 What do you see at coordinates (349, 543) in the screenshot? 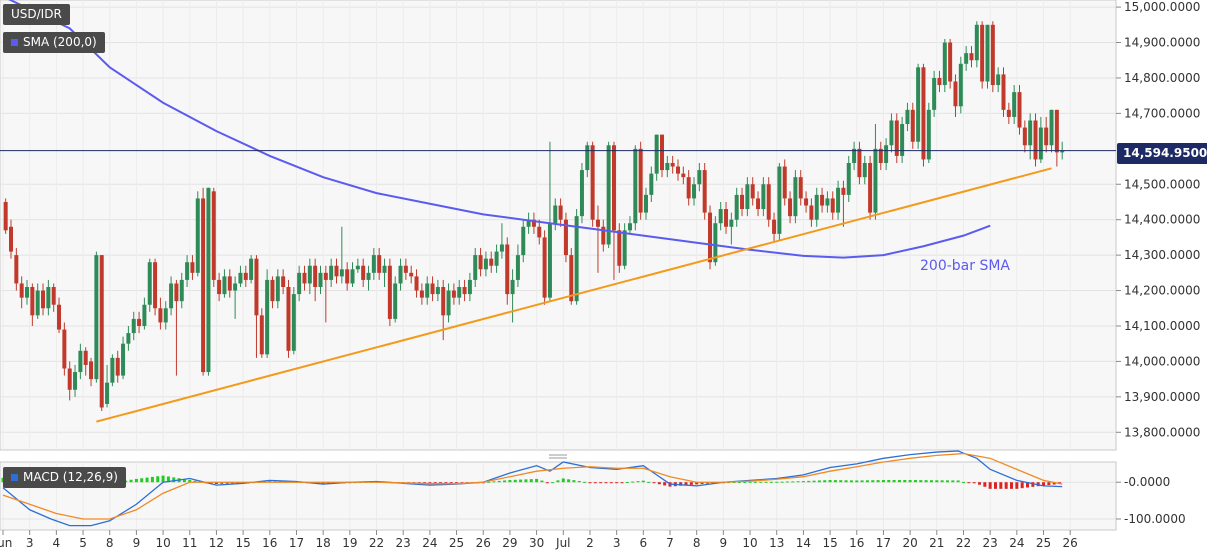
I see `x-axis-label: 19` at bounding box center [349, 543].